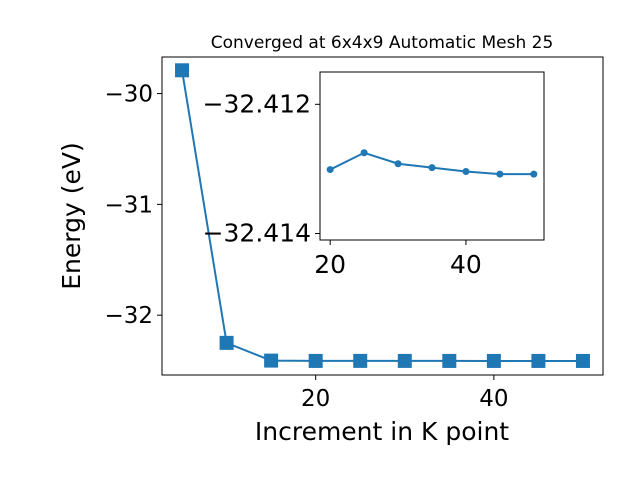 The width and height of the screenshot is (640, 480). Describe the element at coordinates (128, 205) in the screenshot. I see `main-y-tick-label: −31` at that location.